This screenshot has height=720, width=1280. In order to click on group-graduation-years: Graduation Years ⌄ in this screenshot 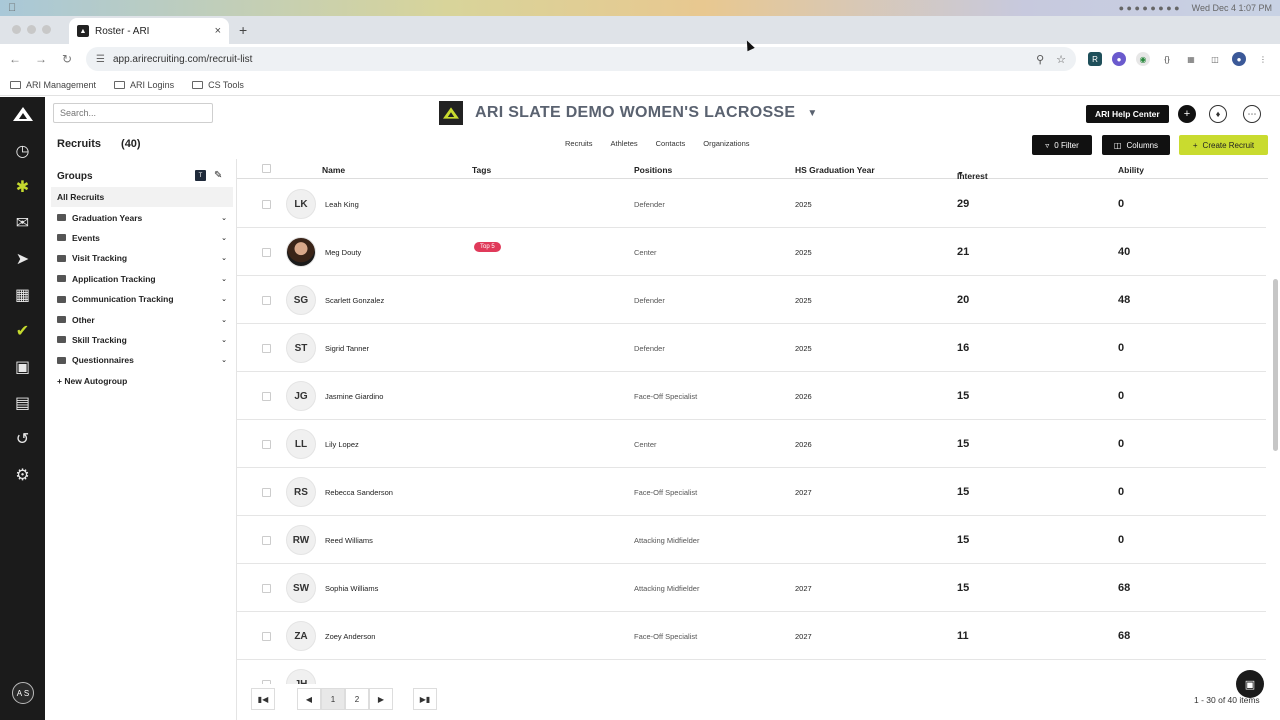, I will do `click(142, 217)`.